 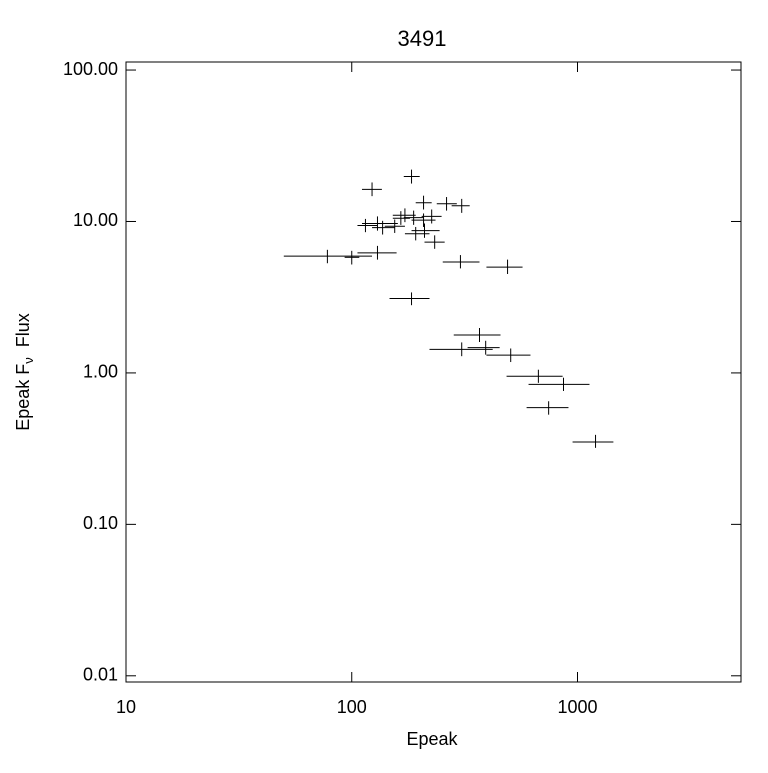 I want to click on x-tick-label: 1000, so click(x=577, y=707).